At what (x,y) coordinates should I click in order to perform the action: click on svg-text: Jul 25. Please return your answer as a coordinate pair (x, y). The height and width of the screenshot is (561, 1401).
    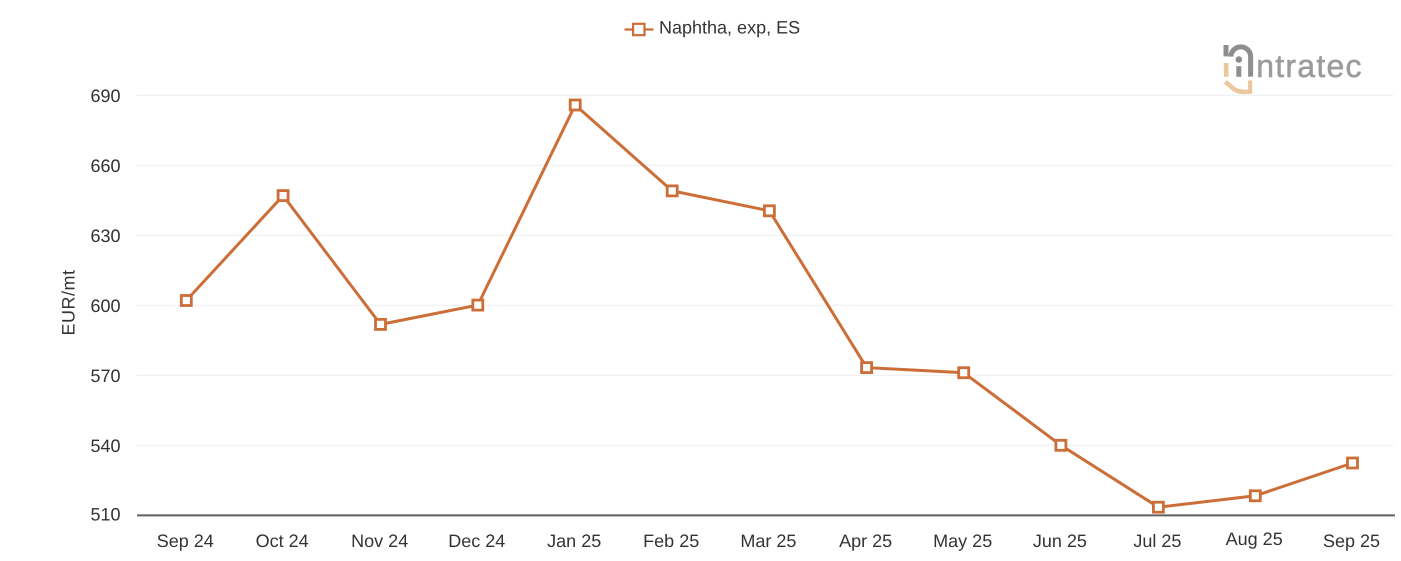
    Looking at the image, I should click on (1157, 541).